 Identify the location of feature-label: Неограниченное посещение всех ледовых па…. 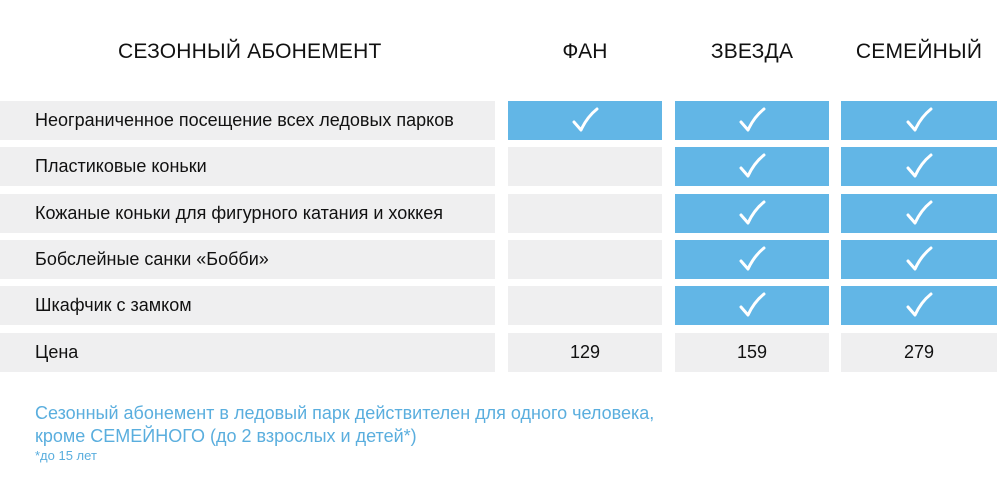
(247, 120).